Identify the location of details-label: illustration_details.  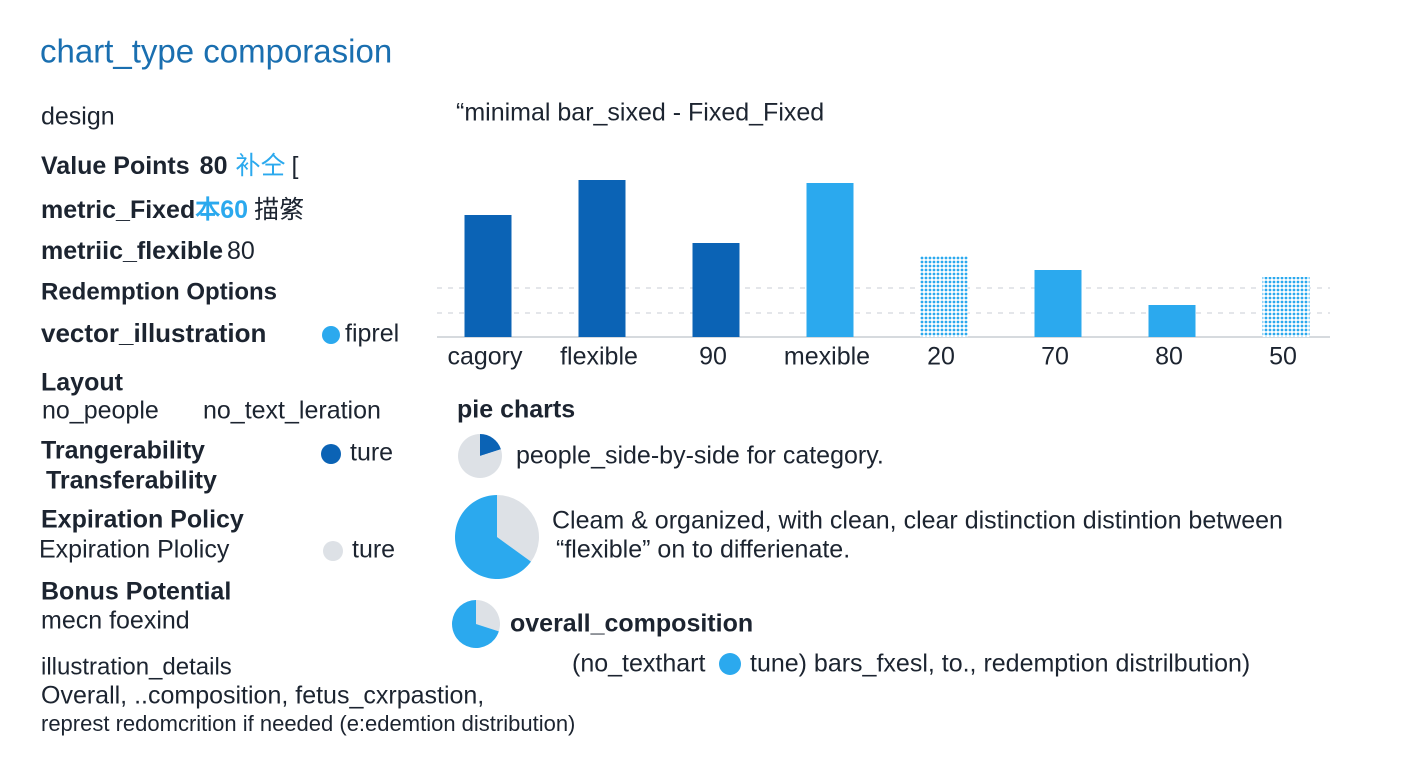
(136, 666).